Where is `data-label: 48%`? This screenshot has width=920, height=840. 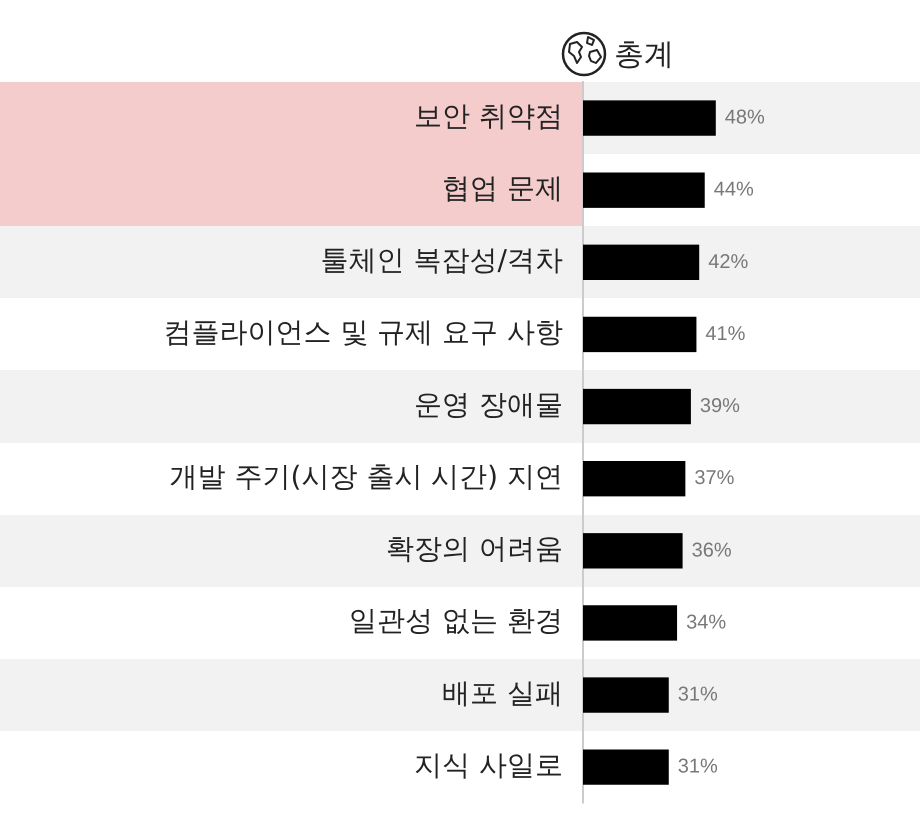 data-label: 48% is located at coordinates (745, 117).